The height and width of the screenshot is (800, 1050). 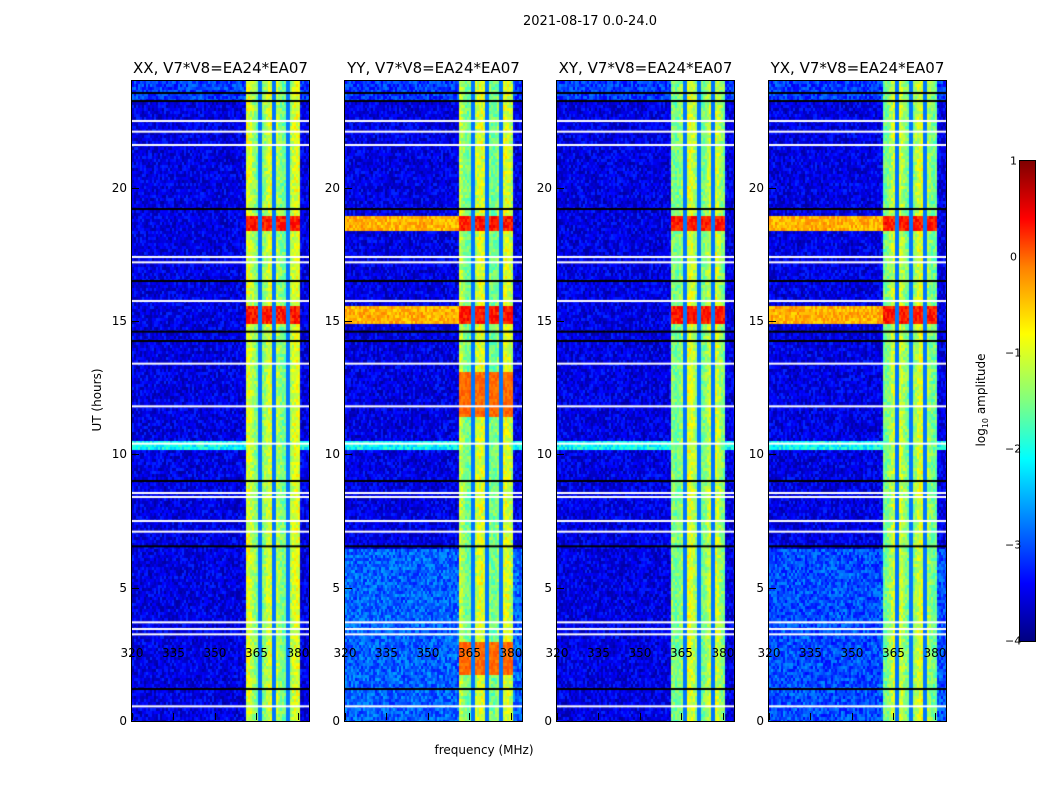 What do you see at coordinates (857, 68) in the screenshot?
I see `panel-title: YX, V7*V8=EA24*EA07` at bounding box center [857, 68].